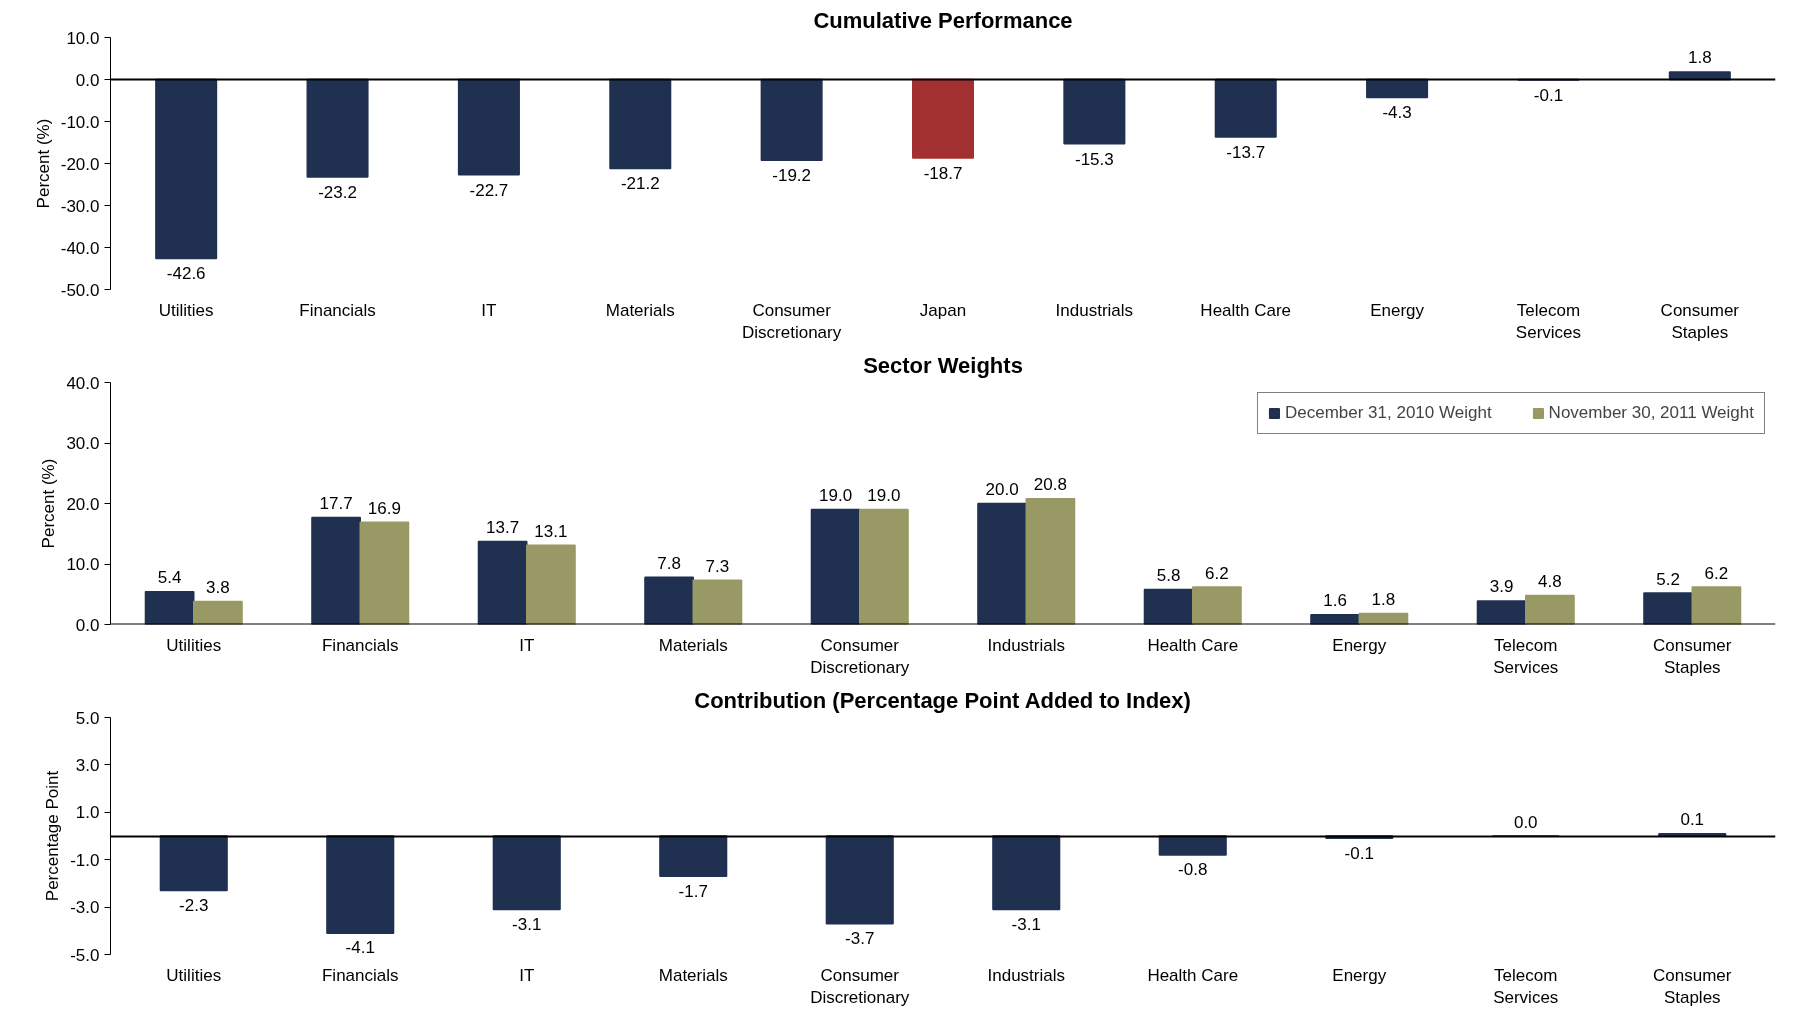 This screenshot has height=1013, width=1805. Describe the element at coordinates (943, 173) in the screenshot. I see `data-label: -18.7` at that location.